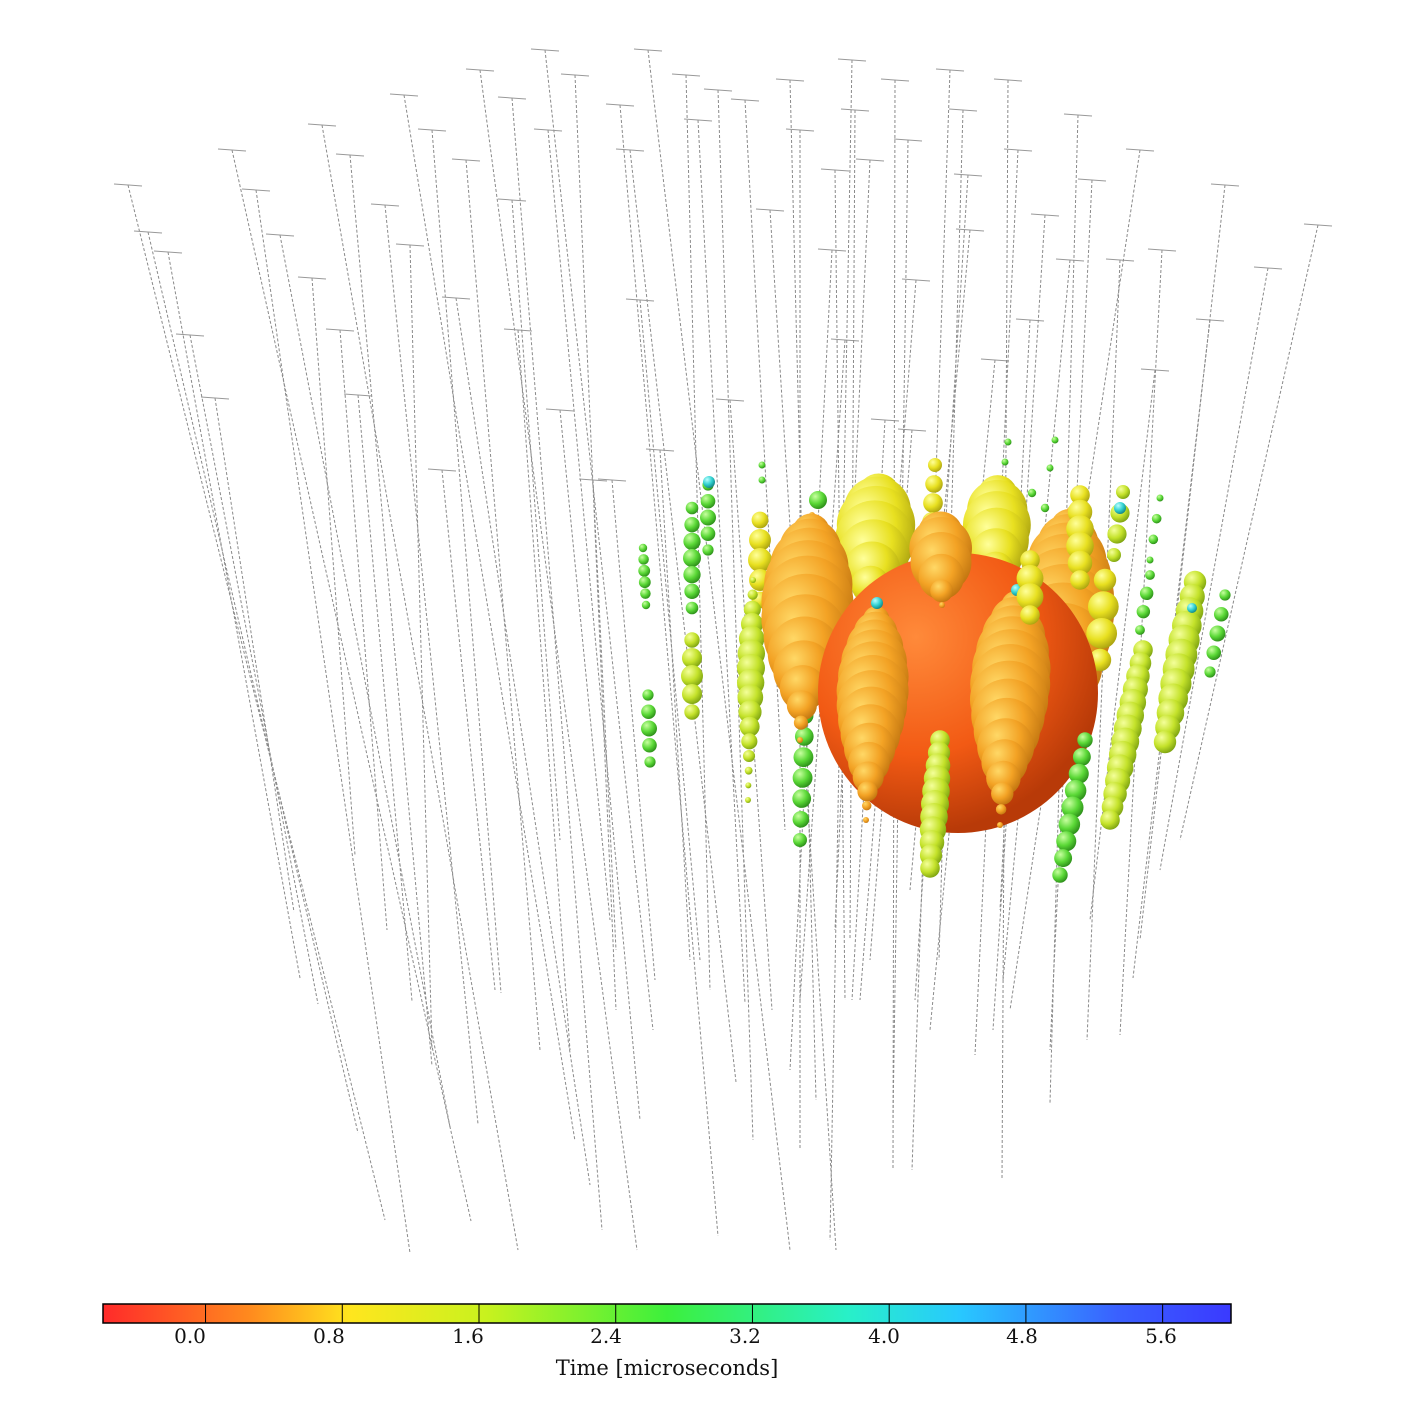 The height and width of the screenshot is (1412, 1414). What do you see at coordinates (884, 1336) in the screenshot?
I see `colorbar-tick-label: 4.0` at bounding box center [884, 1336].